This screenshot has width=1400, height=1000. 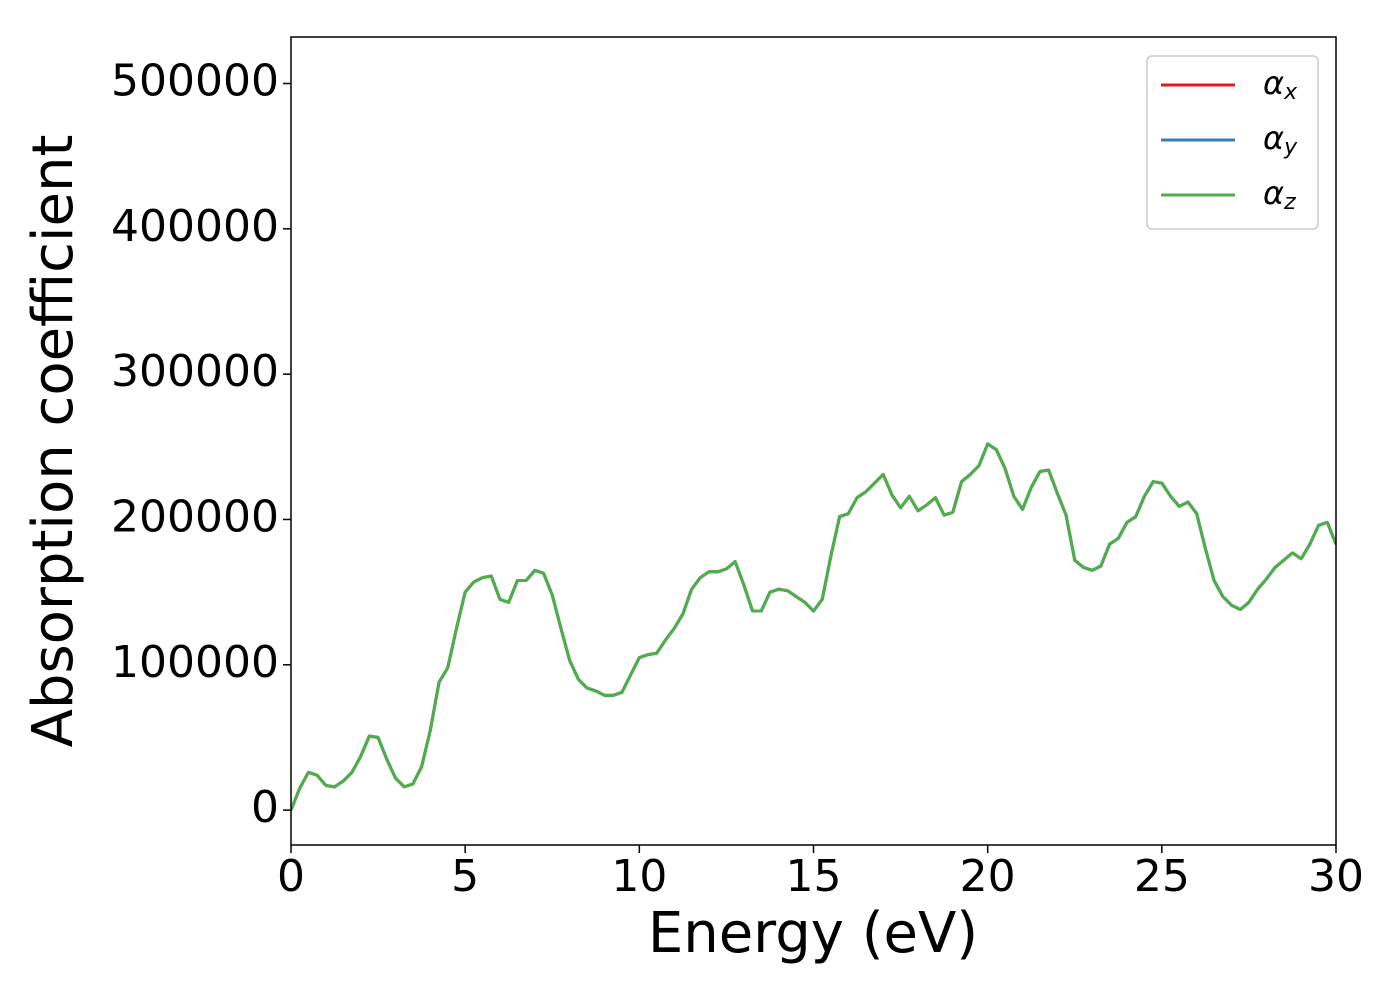 What do you see at coordinates (1336, 876) in the screenshot?
I see `x-tick-label: 30` at bounding box center [1336, 876].